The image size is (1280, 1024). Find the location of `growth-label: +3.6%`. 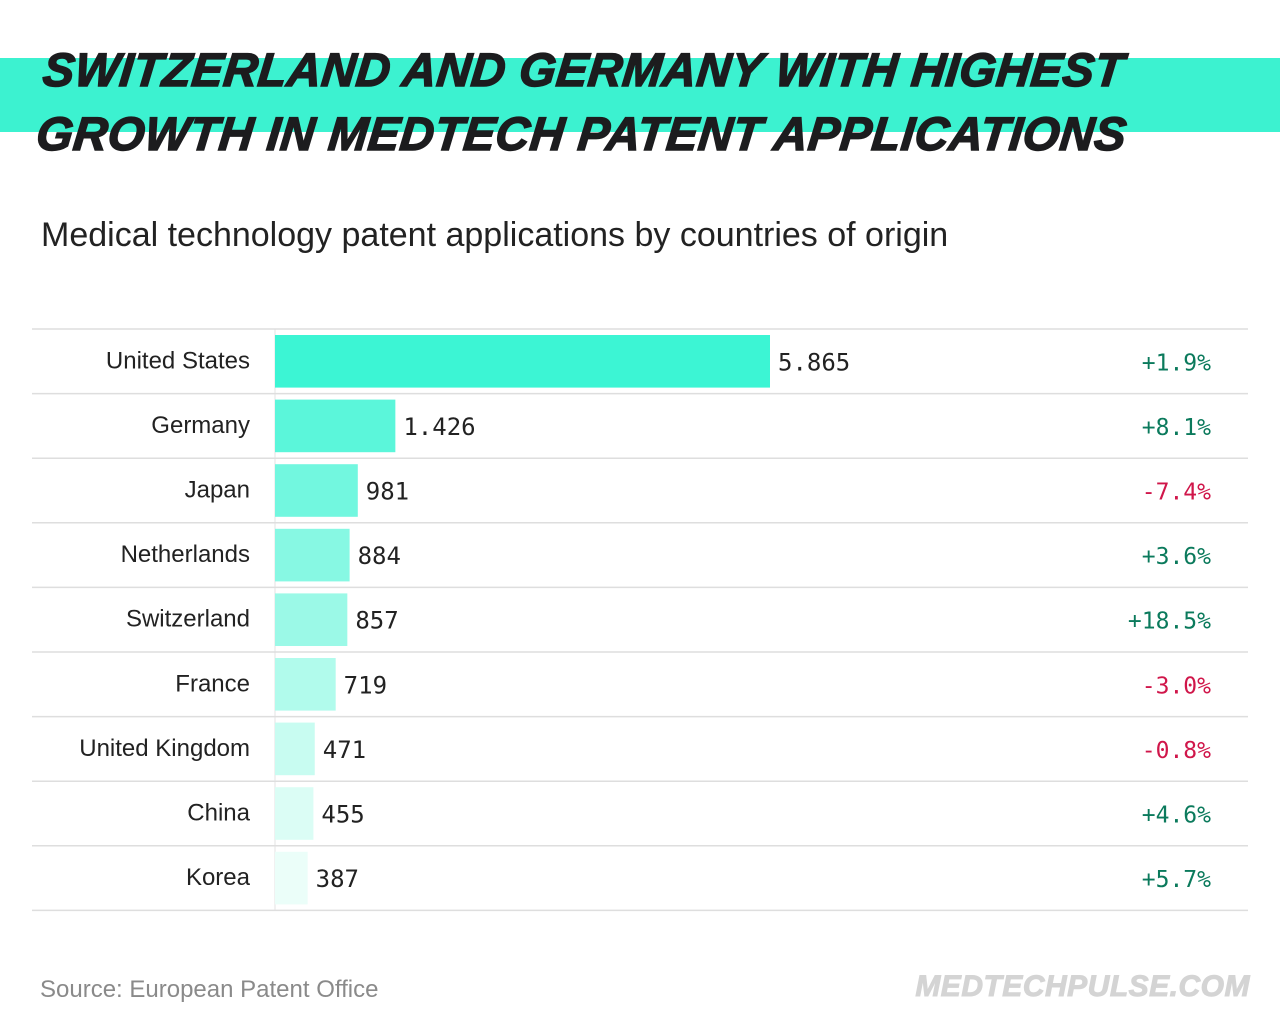

growth-label: +3.6% is located at coordinates (1176, 557).